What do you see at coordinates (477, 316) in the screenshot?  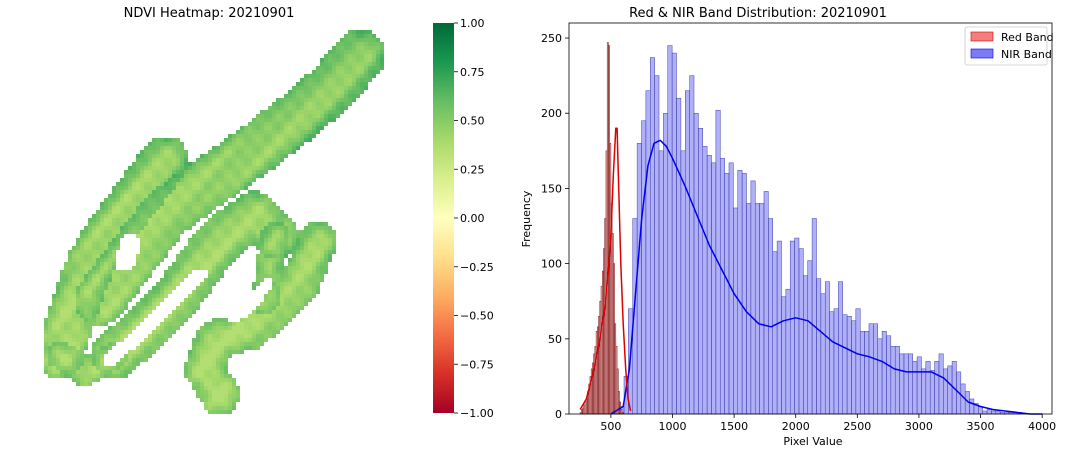 I see `colorbar-tick-label: −0.50` at bounding box center [477, 316].